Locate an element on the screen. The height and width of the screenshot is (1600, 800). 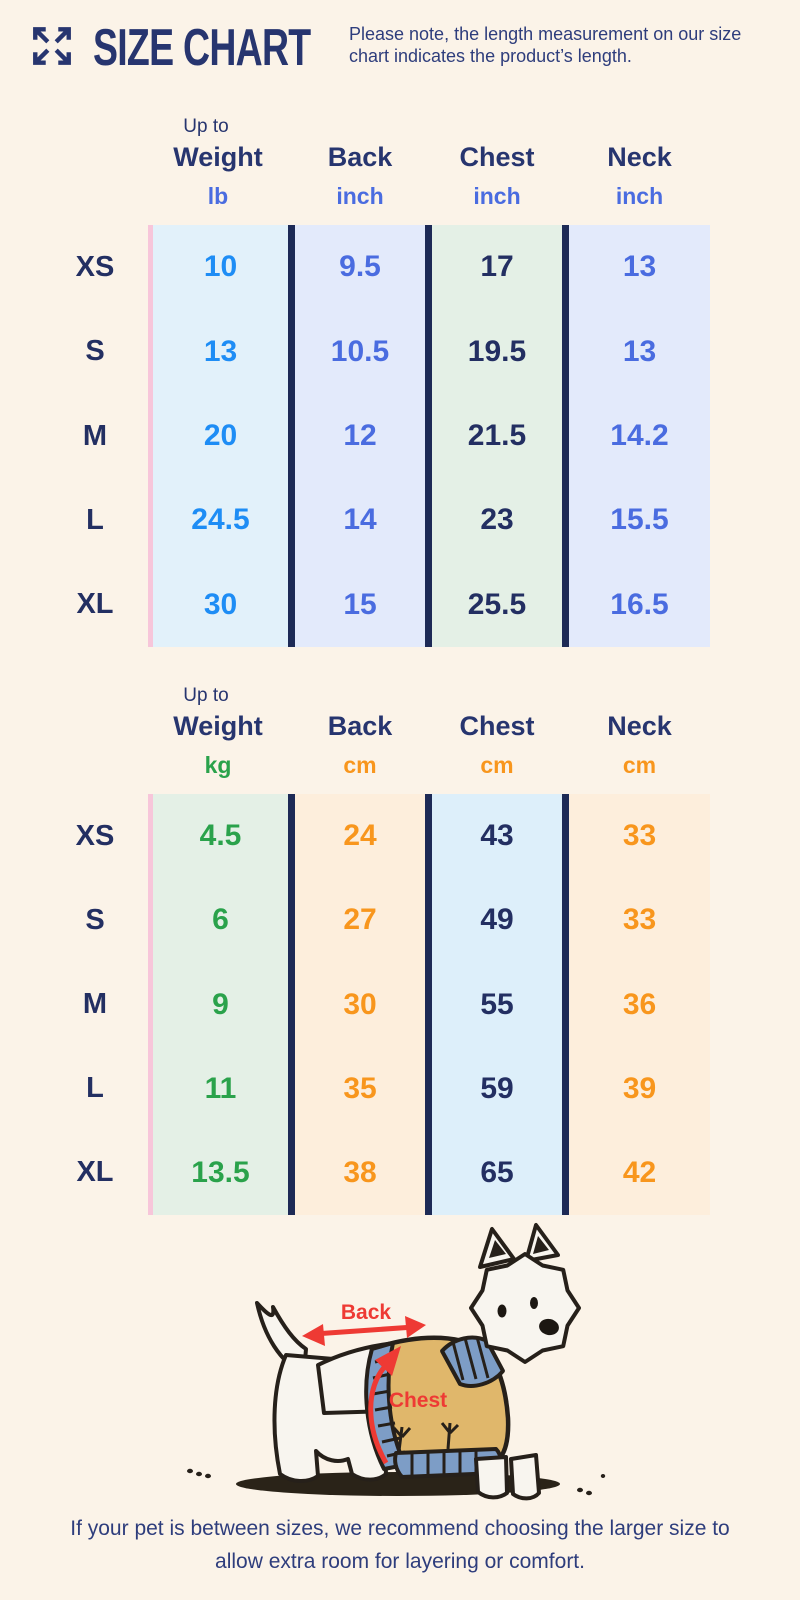
value-cell: 33 is located at coordinates (639, 920).